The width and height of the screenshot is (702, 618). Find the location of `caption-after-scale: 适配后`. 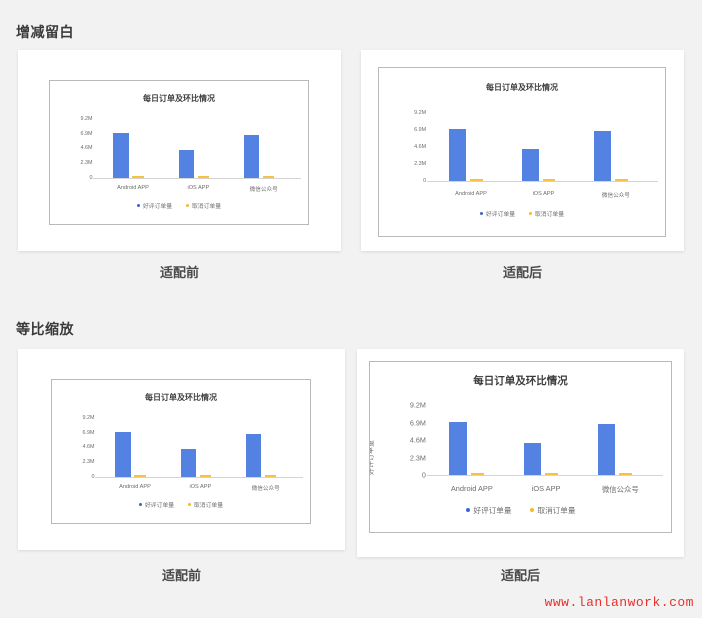

caption-after-scale: 适配后 is located at coordinates (520, 575).